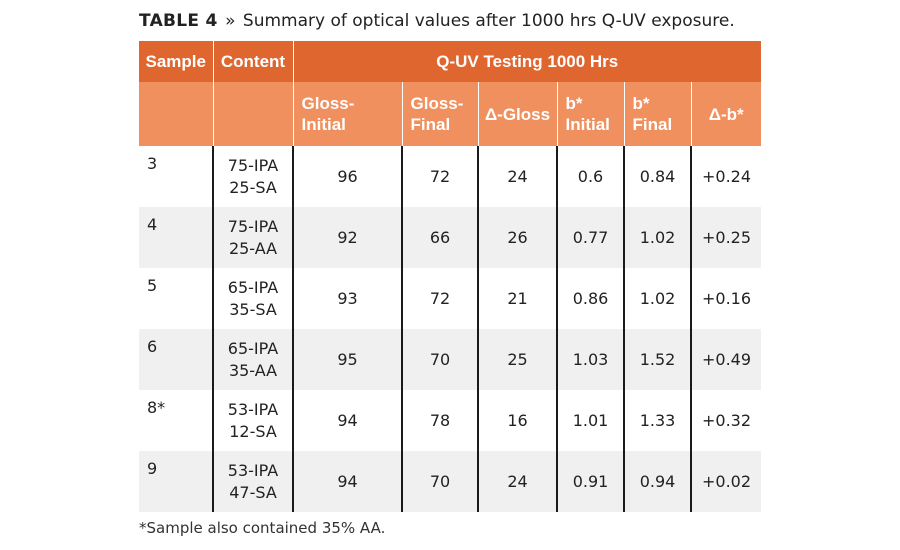  Describe the element at coordinates (252, 61) in the screenshot. I see `column-header-content: Content` at that location.